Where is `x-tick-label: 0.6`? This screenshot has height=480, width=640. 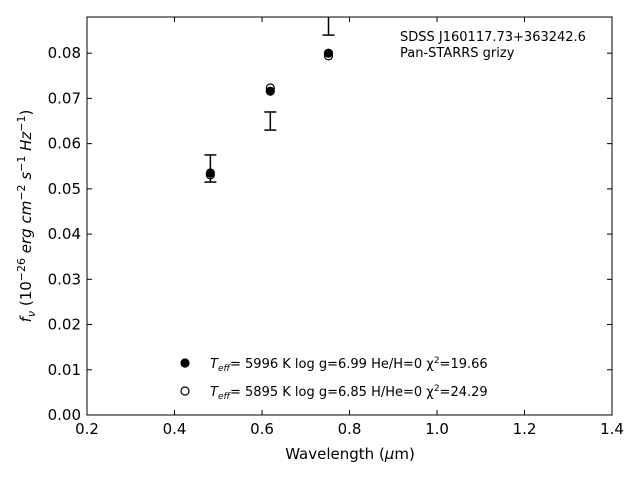 x-tick-label: 0.6 is located at coordinates (262, 429).